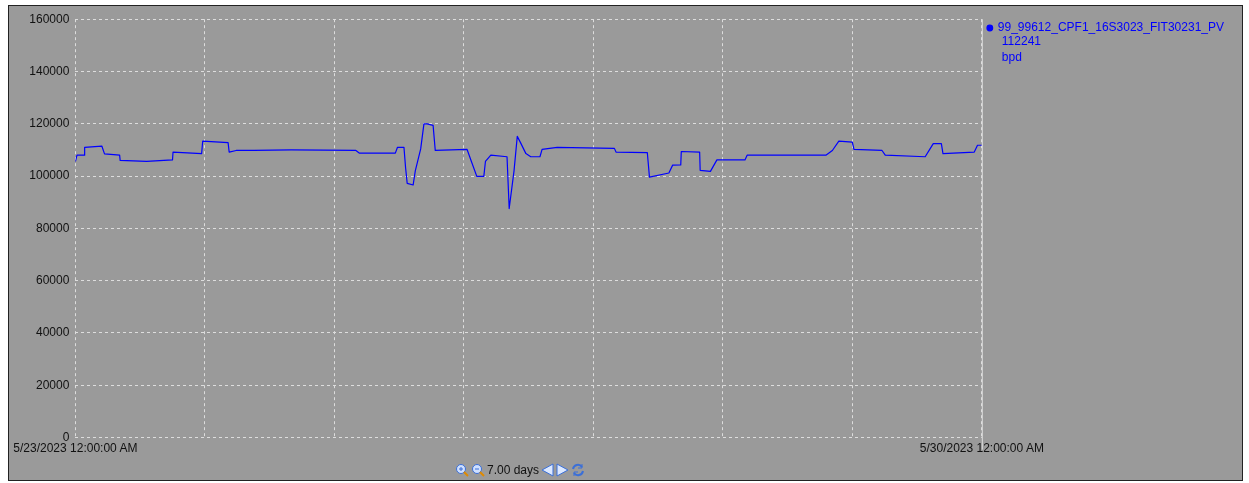 The height and width of the screenshot is (483, 1249). What do you see at coordinates (513, 470) in the screenshot?
I see `text: 7.00 days` at bounding box center [513, 470].